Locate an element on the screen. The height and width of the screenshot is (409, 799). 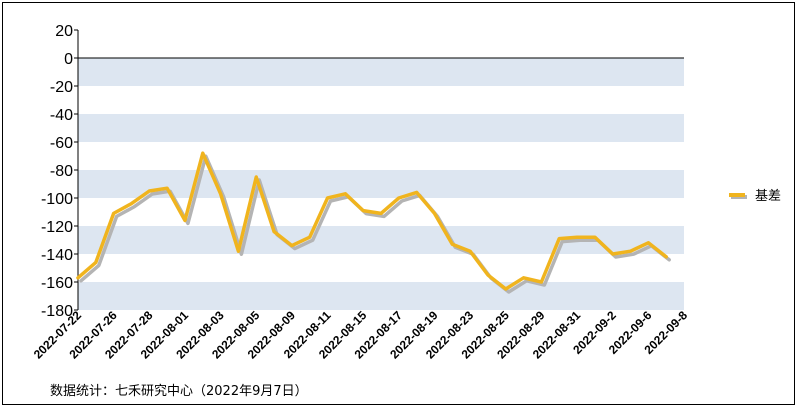
y-tick-label: 20 is located at coordinates (64, 31).